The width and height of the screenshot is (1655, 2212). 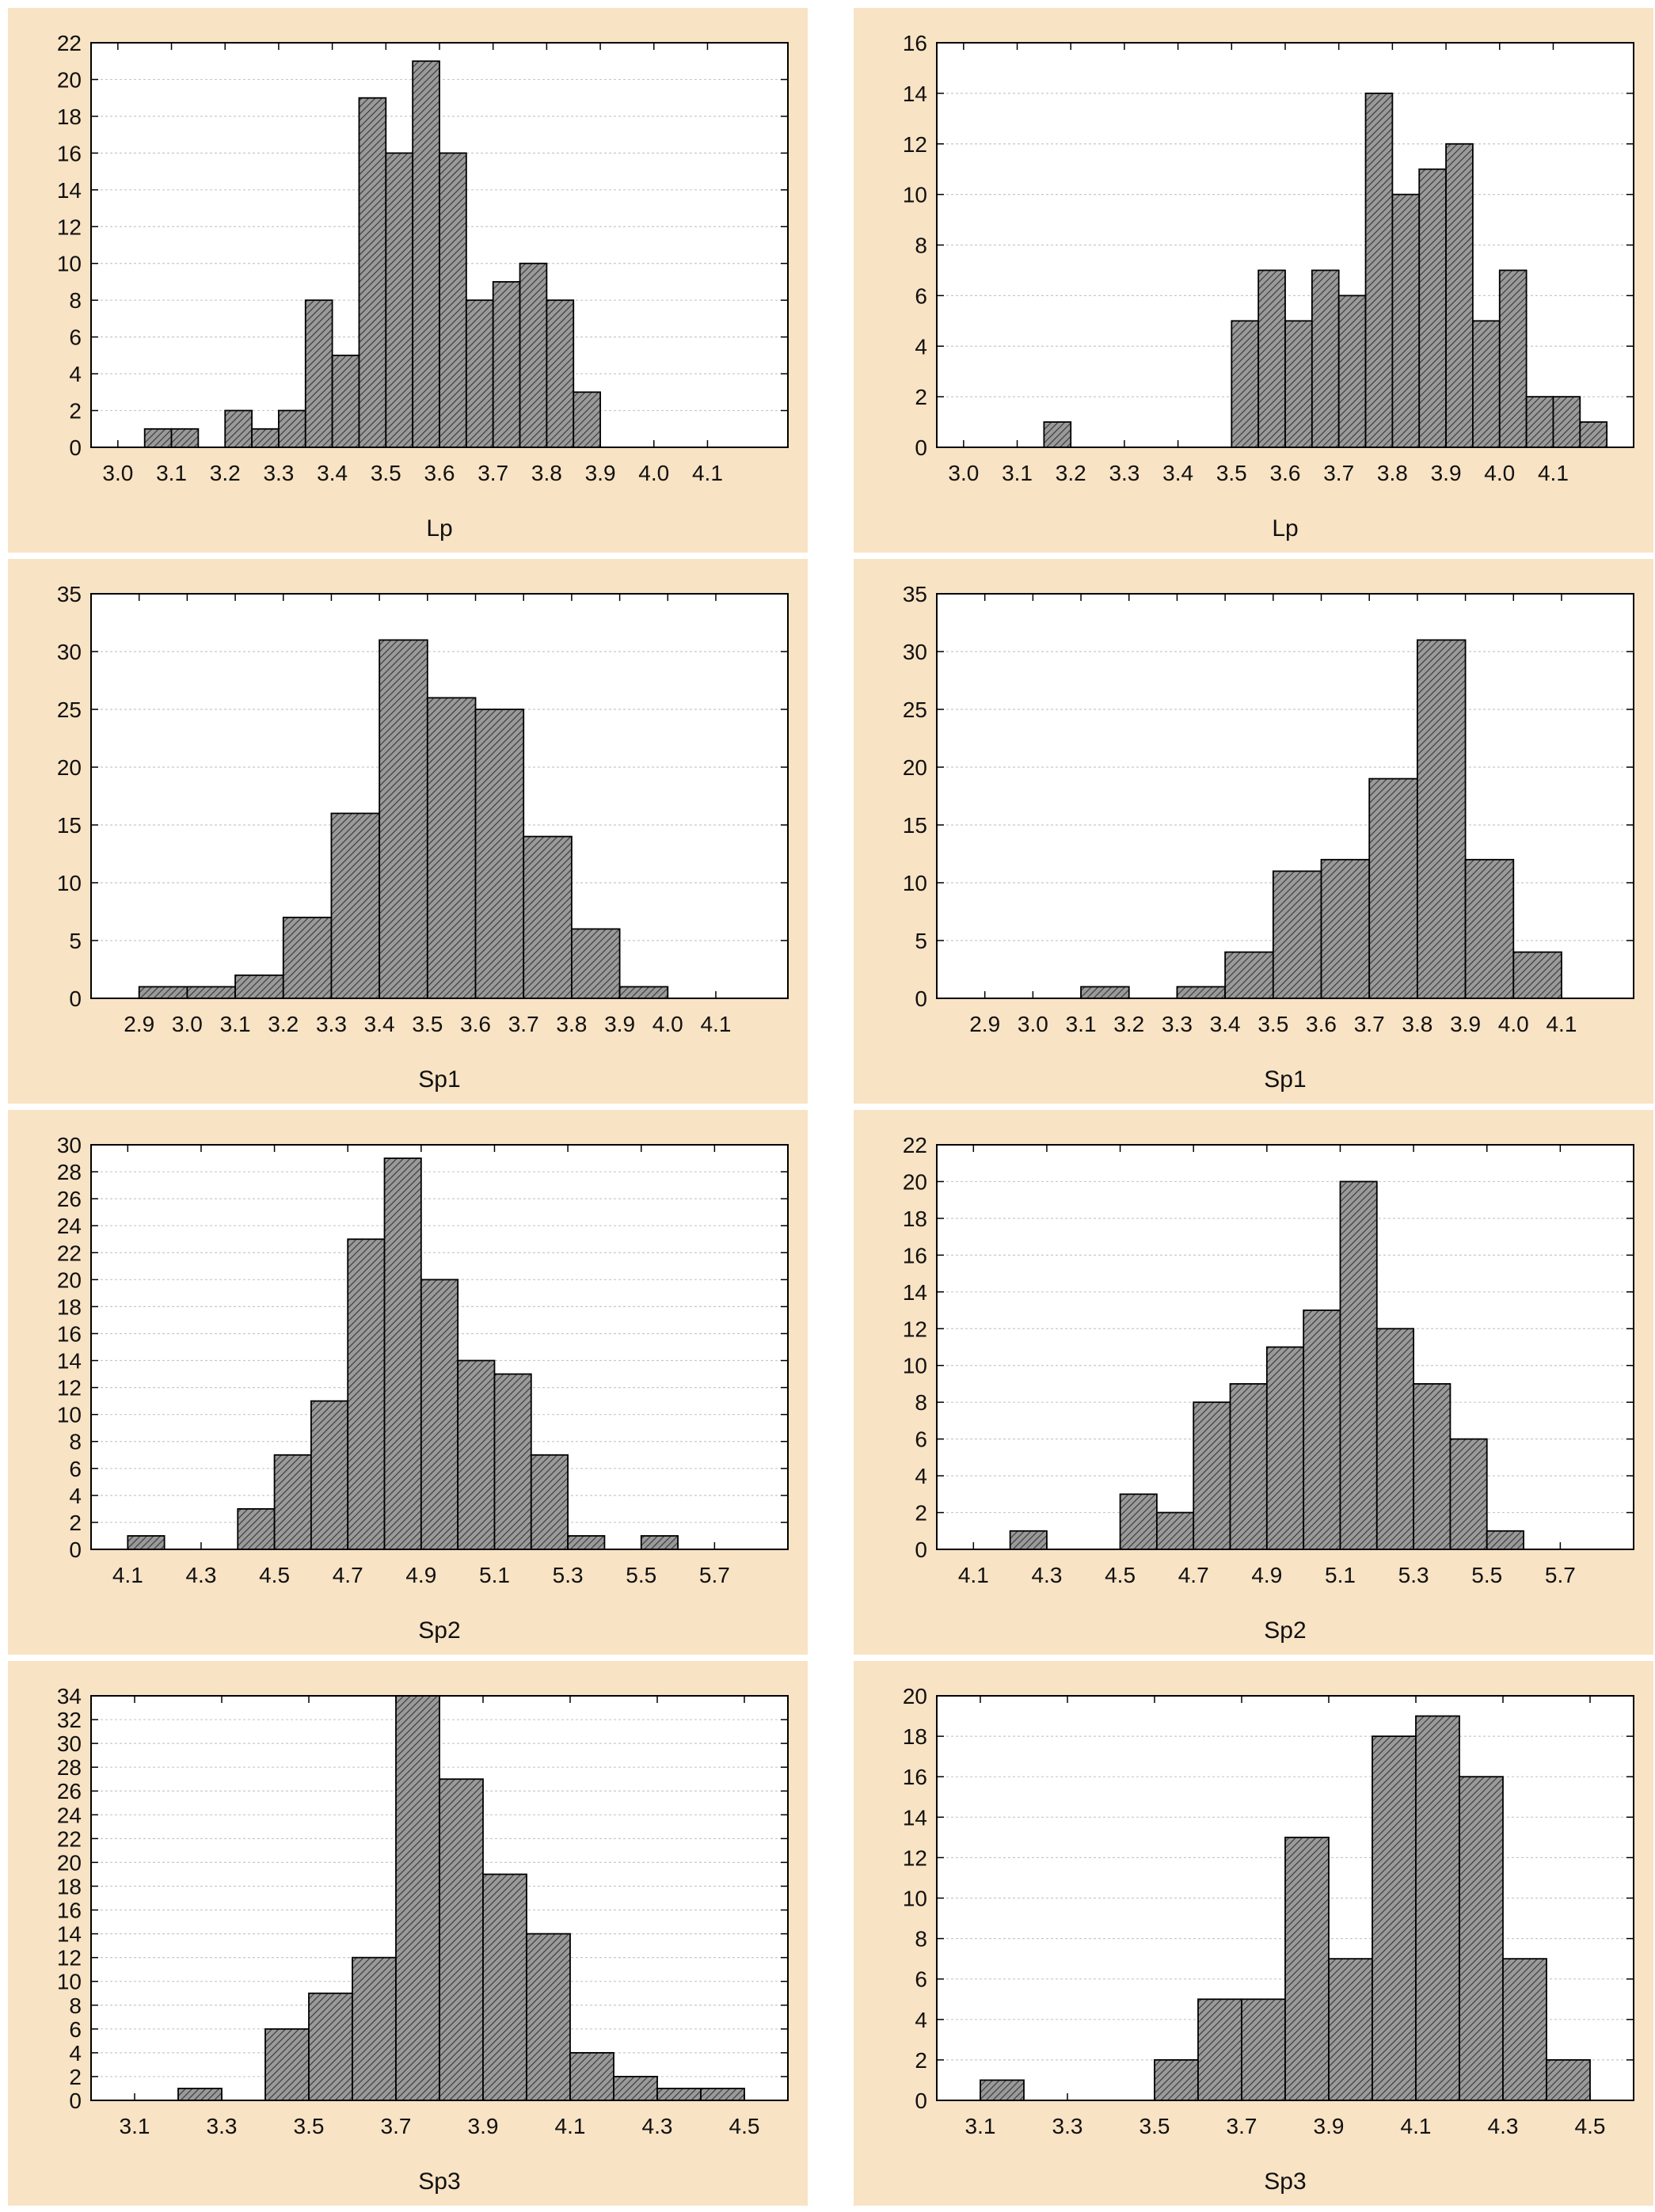 I want to click on y-tick-label: 25, so click(x=915, y=709).